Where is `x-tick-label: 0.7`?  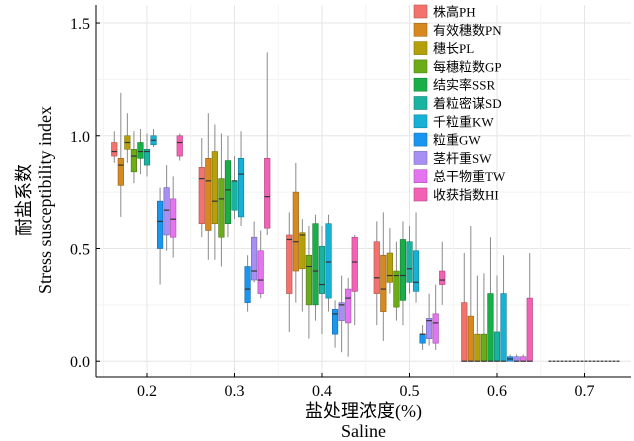 x-tick-label: 0.7 is located at coordinates (585, 391).